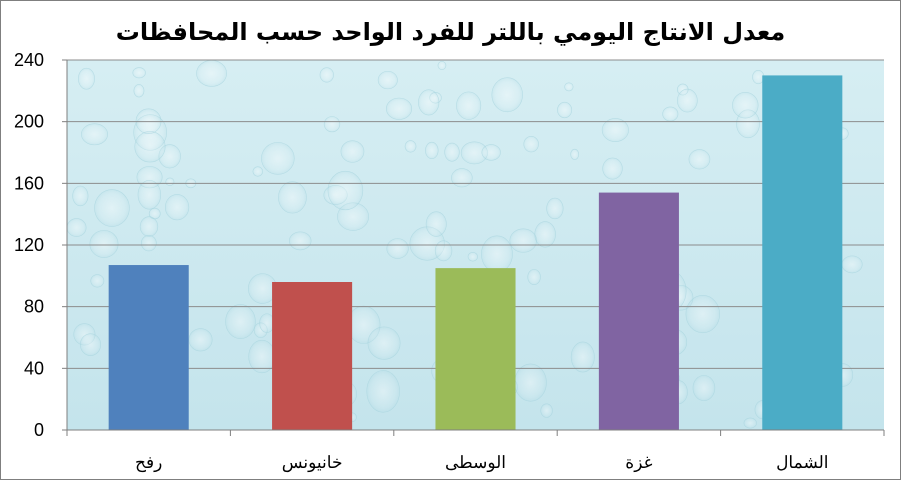  I want to click on y-tick-label: 240, so click(29, 60).